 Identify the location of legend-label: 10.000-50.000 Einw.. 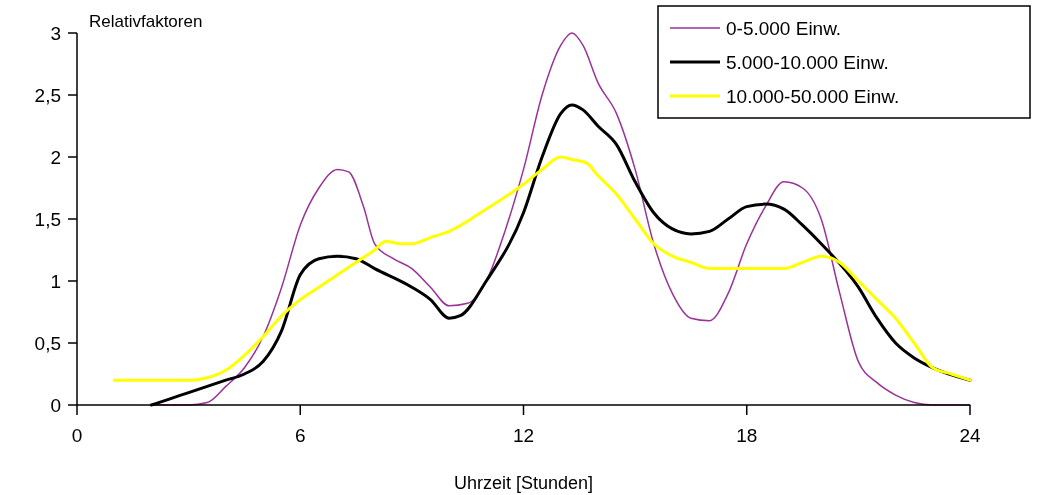
(813, 96).